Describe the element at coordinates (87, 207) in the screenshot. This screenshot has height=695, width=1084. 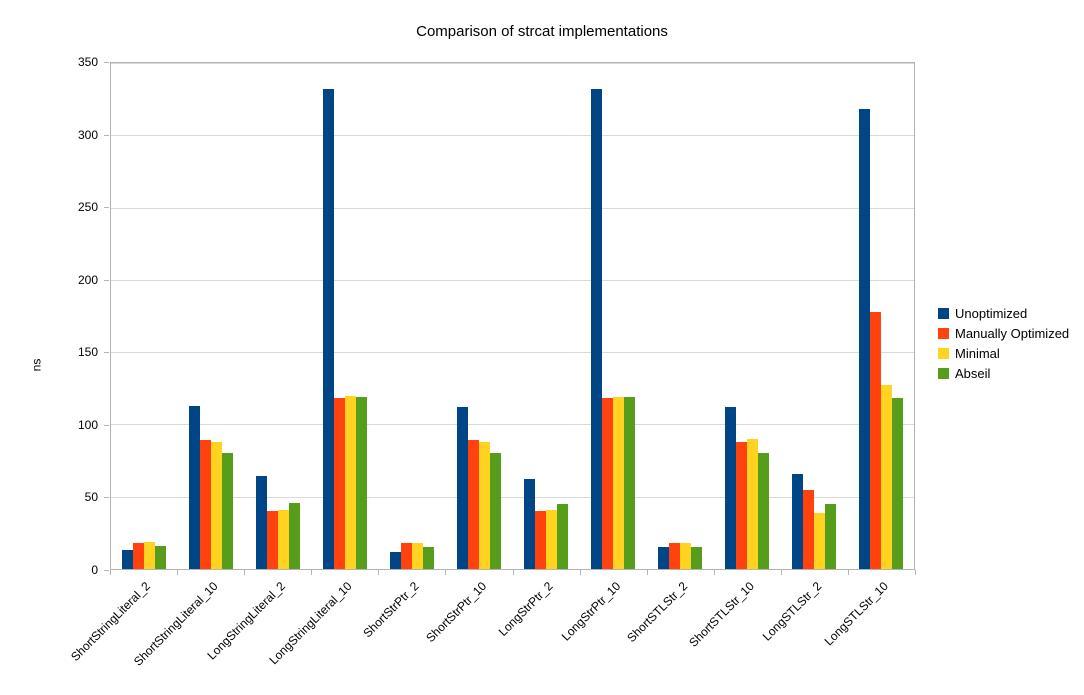
I see `y-tick-label: 250` at that location.